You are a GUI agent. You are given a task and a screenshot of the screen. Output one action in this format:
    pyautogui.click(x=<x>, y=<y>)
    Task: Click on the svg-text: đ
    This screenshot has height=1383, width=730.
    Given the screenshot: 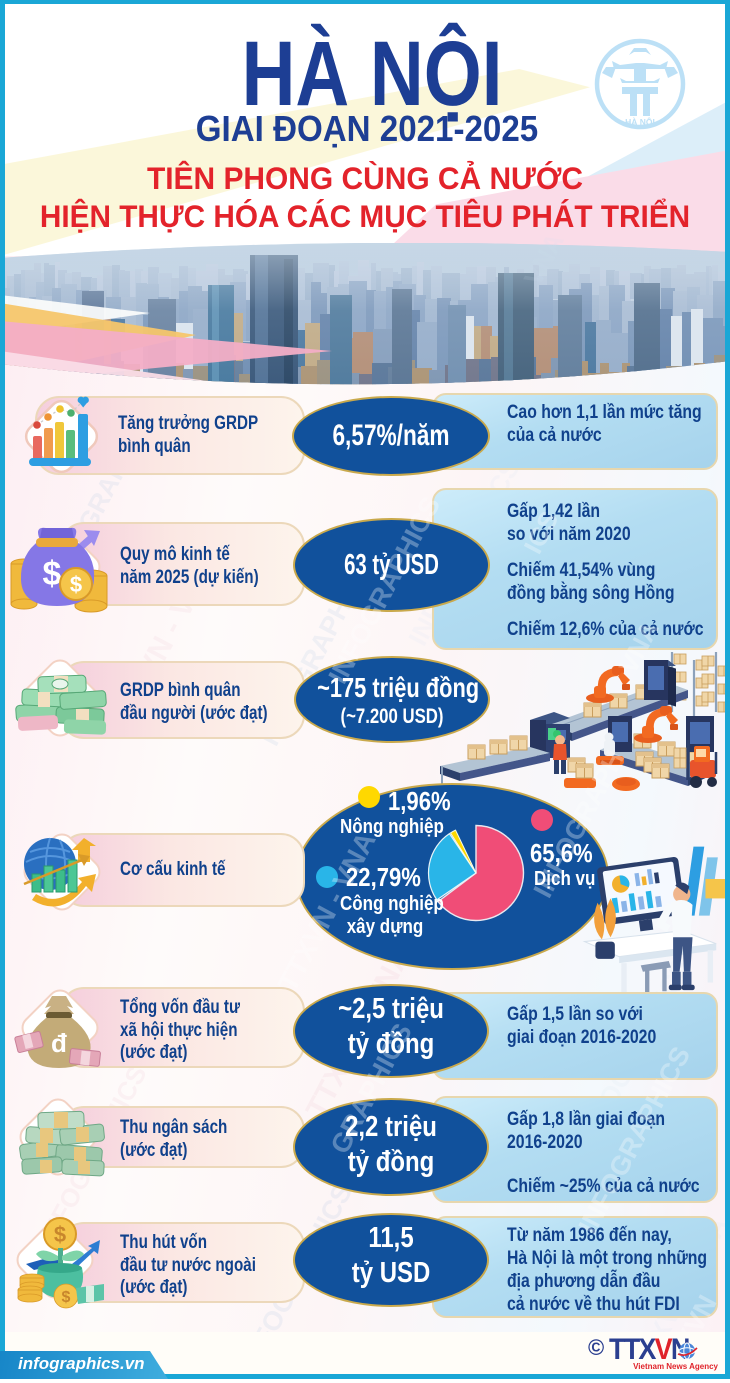 What is the action you would take?
    pyautogui.click(x=59, y=1043)
    